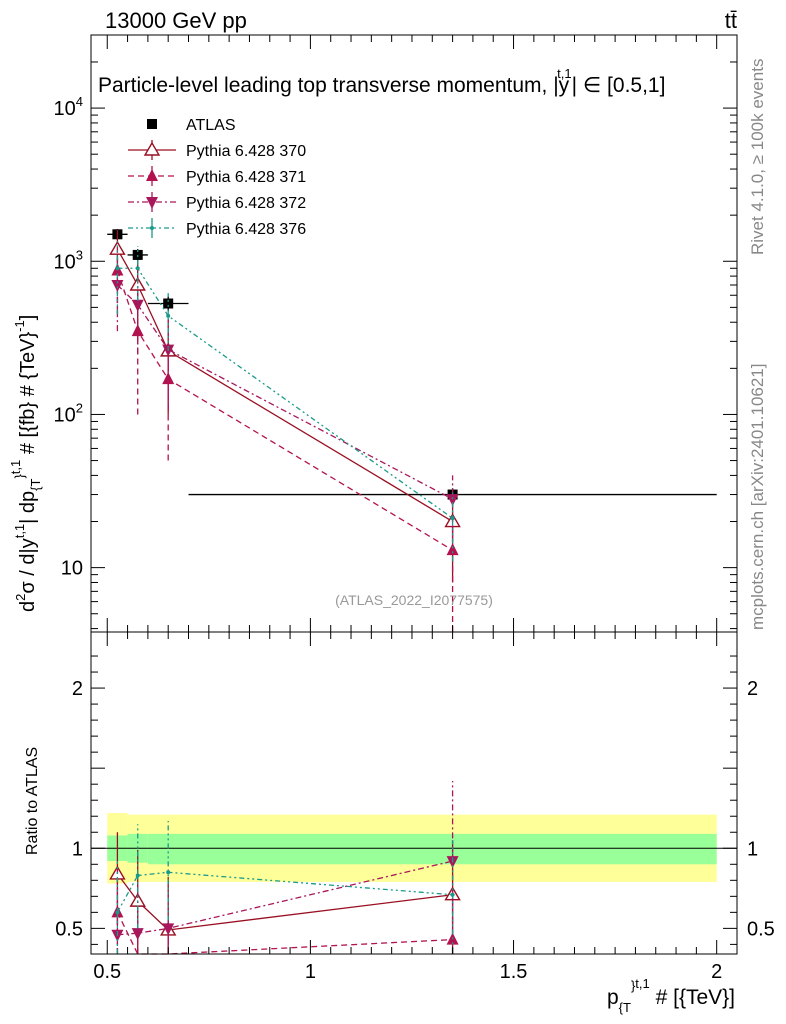 This screenshot has width=786, height=1024. Describe the element at coordinates (752, 849) in the screenshot. I see `ratio-y-tick-label-right: 1` at that location.